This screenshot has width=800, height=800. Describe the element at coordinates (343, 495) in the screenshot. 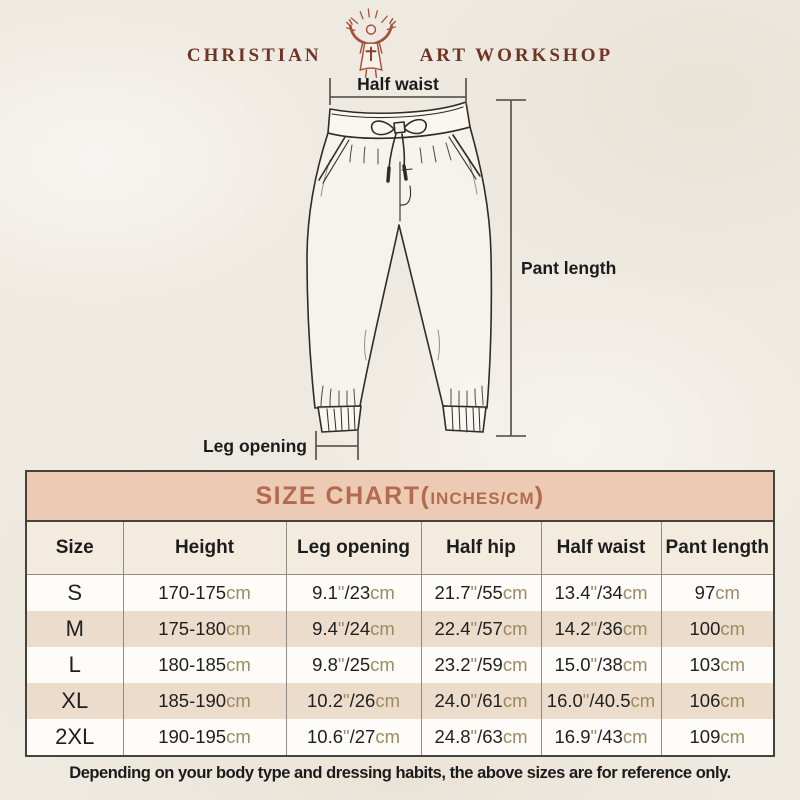

I see `title-main: SIZE CHART(` at that location.